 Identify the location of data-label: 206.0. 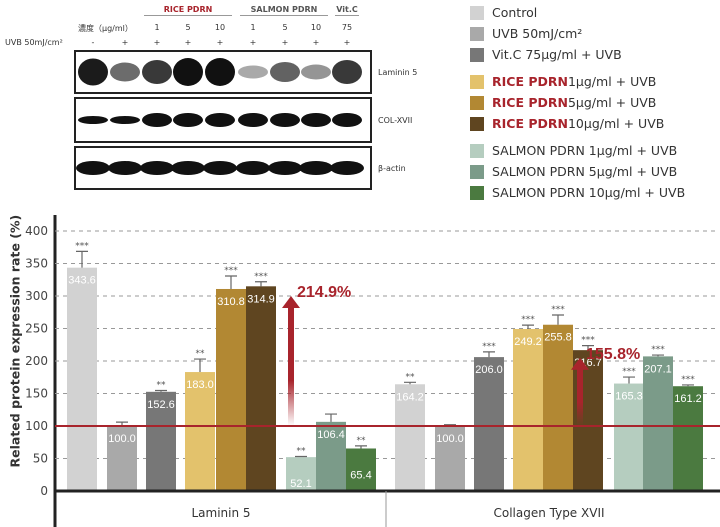
(489, 370).